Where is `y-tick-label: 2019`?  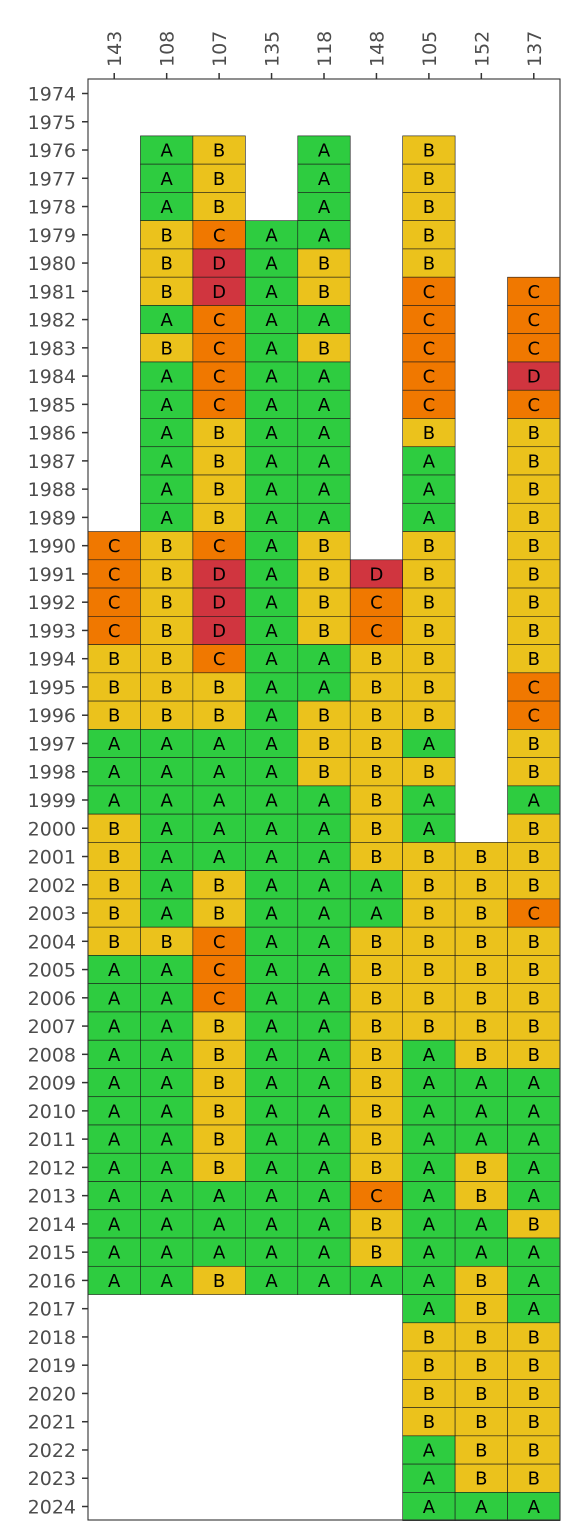
y-tick-label: 2019 is located at coordinates (52, 1366).